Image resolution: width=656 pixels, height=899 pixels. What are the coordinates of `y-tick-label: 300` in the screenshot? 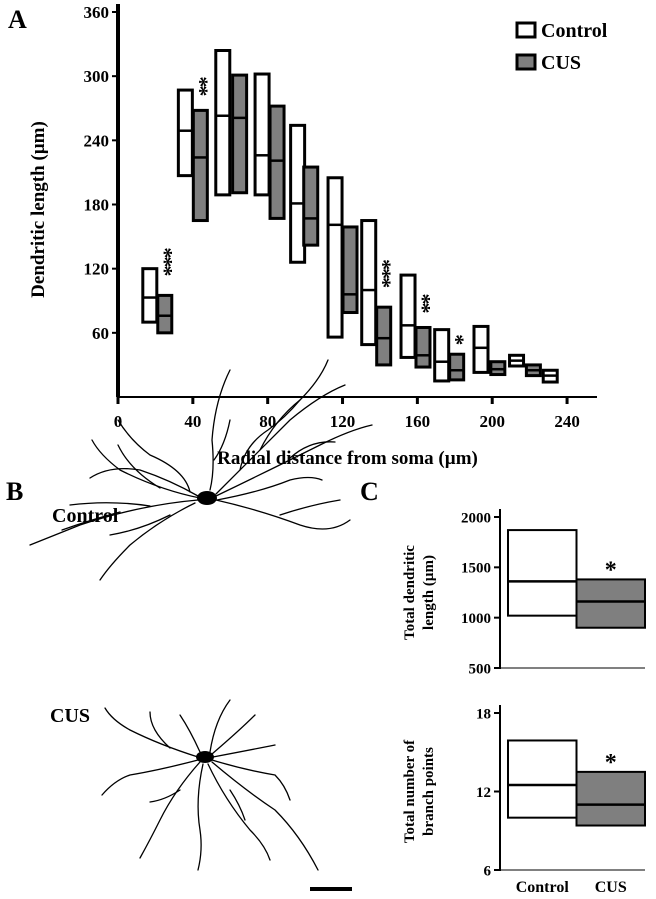 It's located at (97, 76).